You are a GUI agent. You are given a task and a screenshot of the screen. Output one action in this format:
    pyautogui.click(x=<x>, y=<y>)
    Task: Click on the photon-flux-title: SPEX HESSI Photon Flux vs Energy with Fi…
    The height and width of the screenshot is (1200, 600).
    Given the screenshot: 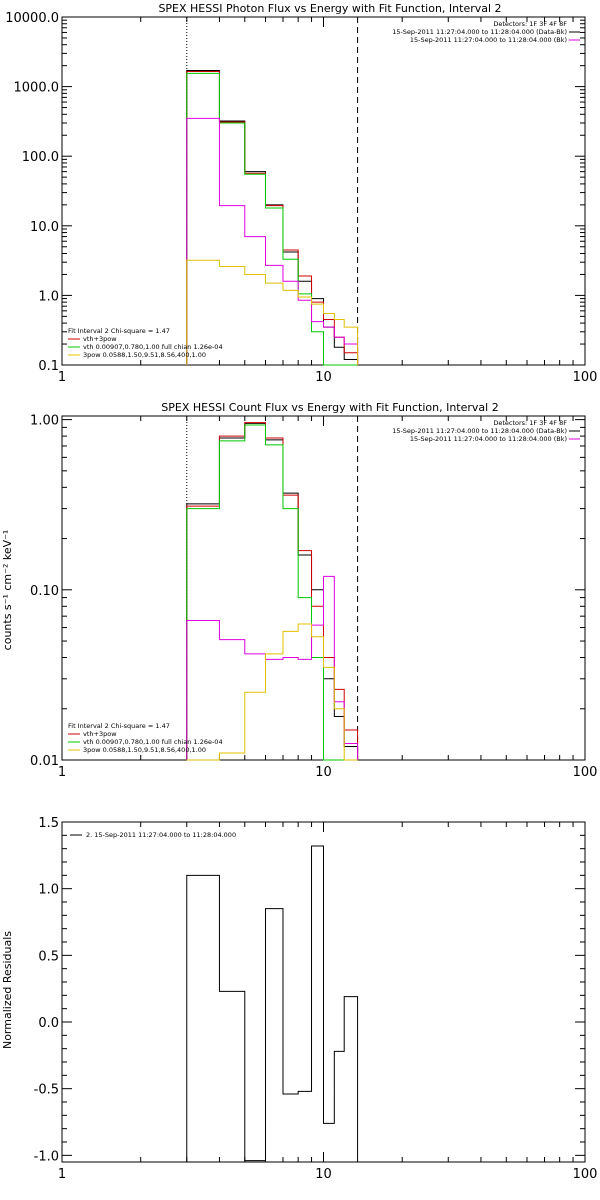 What is the action you would take?
    pyautogui.click(x=329, y=8)
    